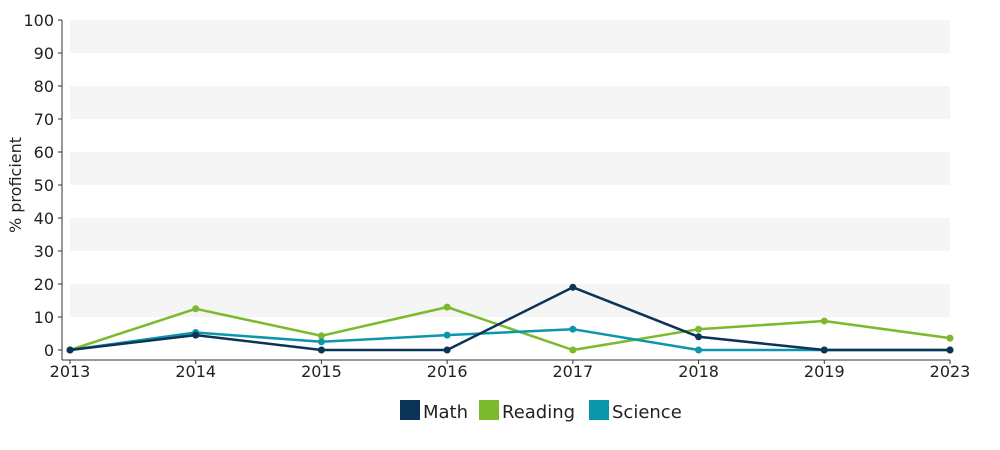 The width and height of the screenshot is (1000, 450). I want to click on y-axis-ticks: 0 10 20 30 40 50 60 70 80 90 100, so click(42, 185).